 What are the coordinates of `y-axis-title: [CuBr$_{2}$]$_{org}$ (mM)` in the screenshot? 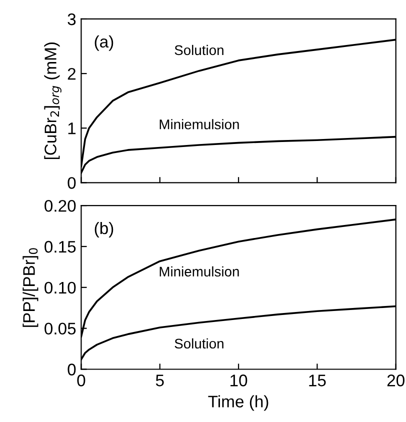 It's located at (53, 101).